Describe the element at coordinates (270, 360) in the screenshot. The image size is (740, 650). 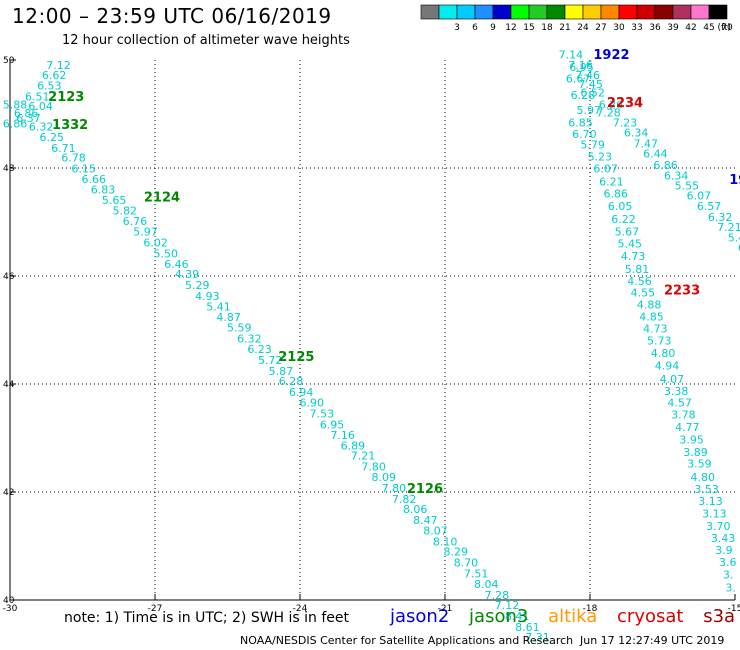
I see `wave-height-value: 5.72` at that location.